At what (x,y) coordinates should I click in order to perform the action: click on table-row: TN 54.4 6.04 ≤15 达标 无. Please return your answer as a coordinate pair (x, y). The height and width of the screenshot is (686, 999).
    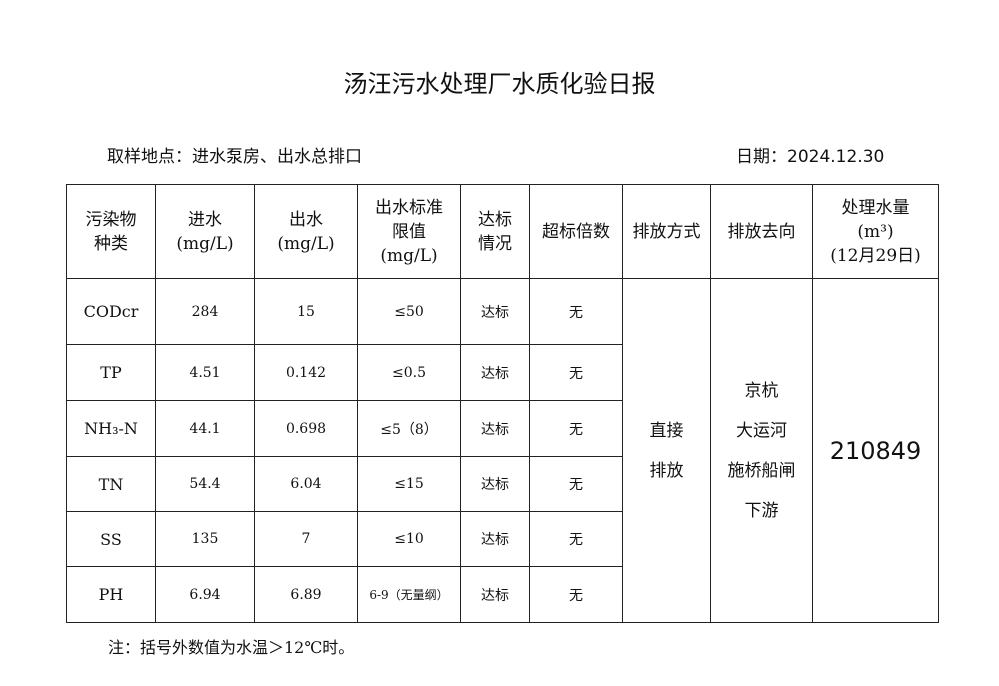
    Looking at the image, I should click on (502, 484).